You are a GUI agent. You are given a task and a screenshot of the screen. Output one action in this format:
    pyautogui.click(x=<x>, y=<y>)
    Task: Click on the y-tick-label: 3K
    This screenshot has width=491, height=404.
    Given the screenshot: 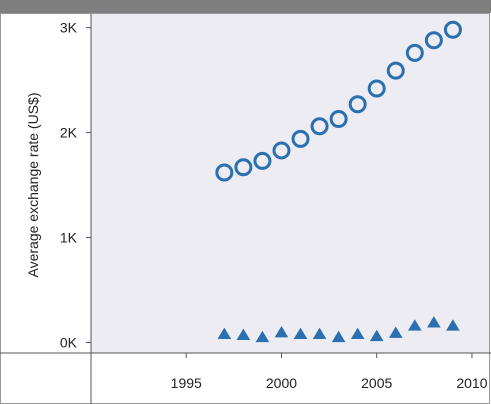 What is the action you would take?
    pyautogui.click(x=69, y=28)
    